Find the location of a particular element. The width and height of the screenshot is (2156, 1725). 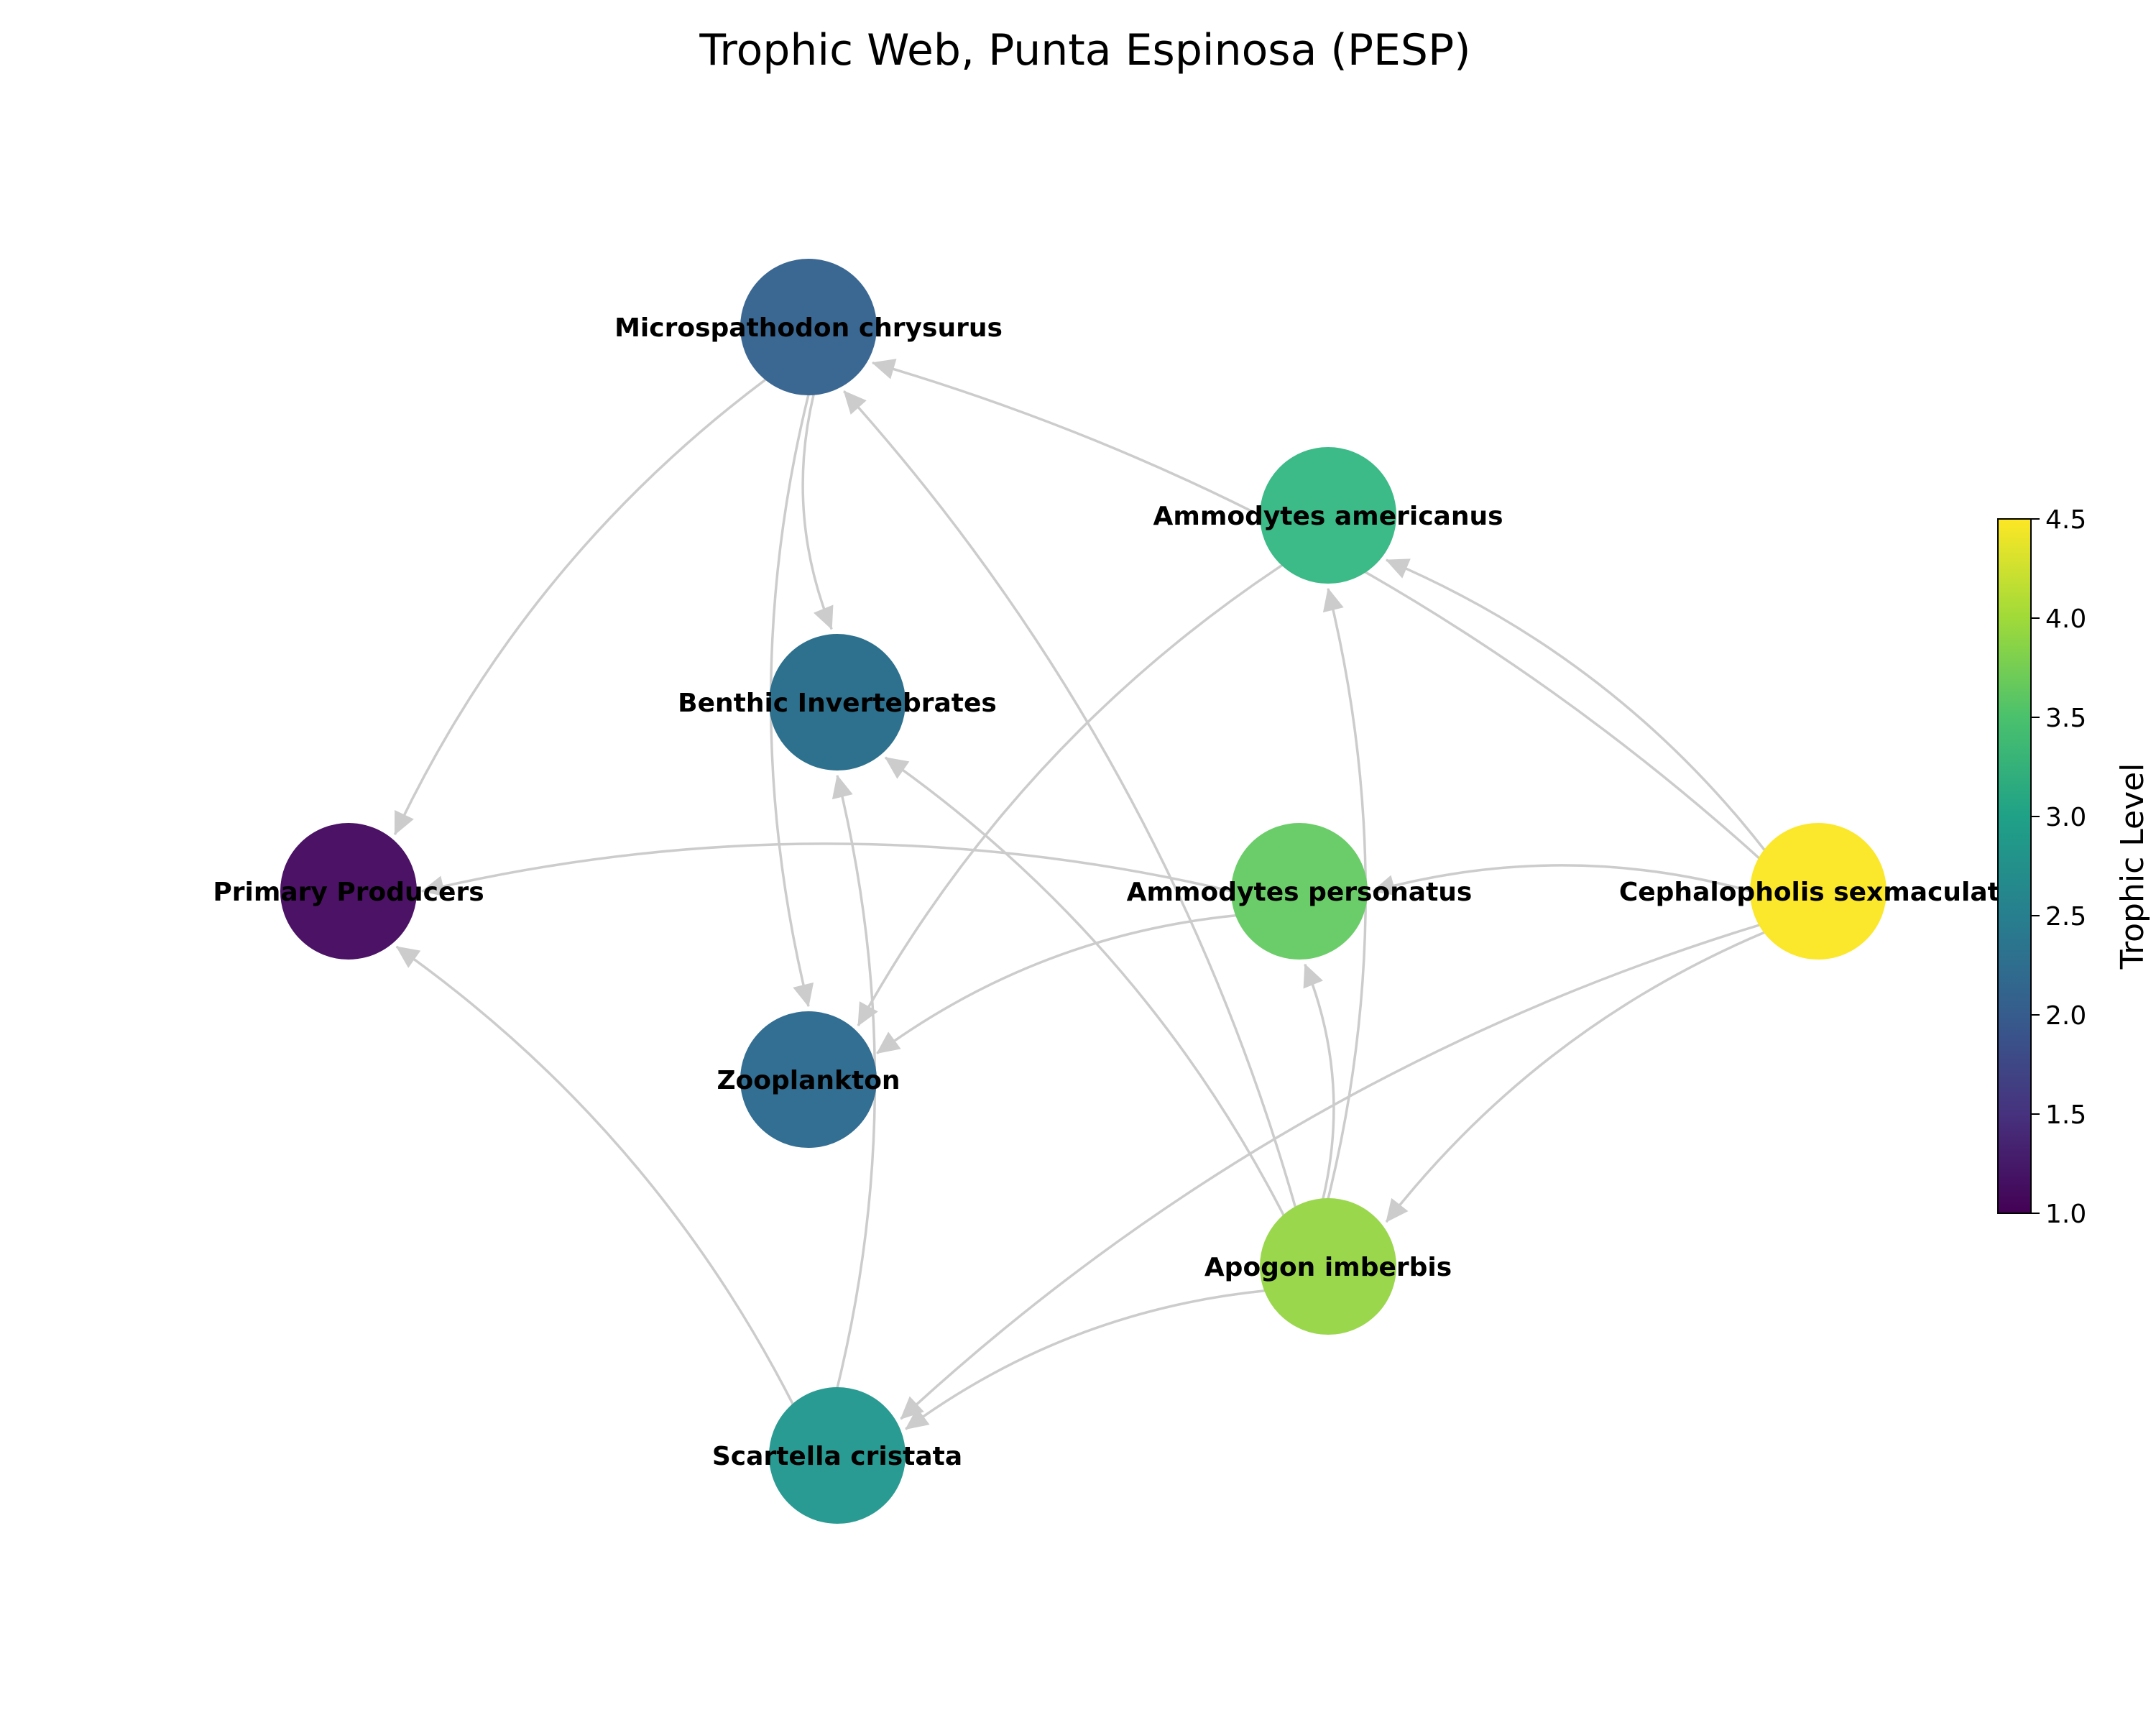

colorbar: 1.0 1.5 2.0 2.5 3.0 3.5 4.0 4.5 Trophic Level is located at coordinates (2074, 867).